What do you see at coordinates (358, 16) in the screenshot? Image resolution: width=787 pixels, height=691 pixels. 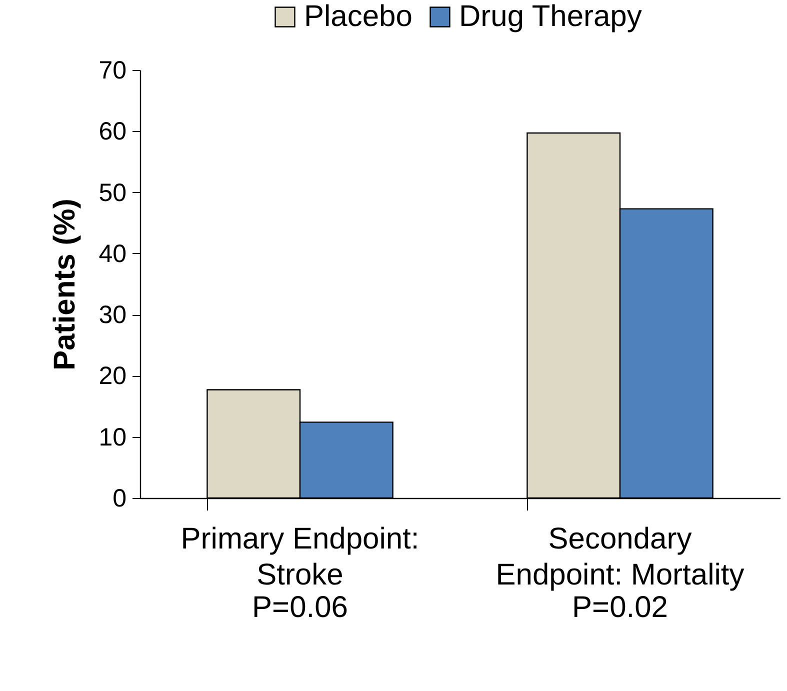 I see `legend-label: Placebo` at bounding box center [358, 16].